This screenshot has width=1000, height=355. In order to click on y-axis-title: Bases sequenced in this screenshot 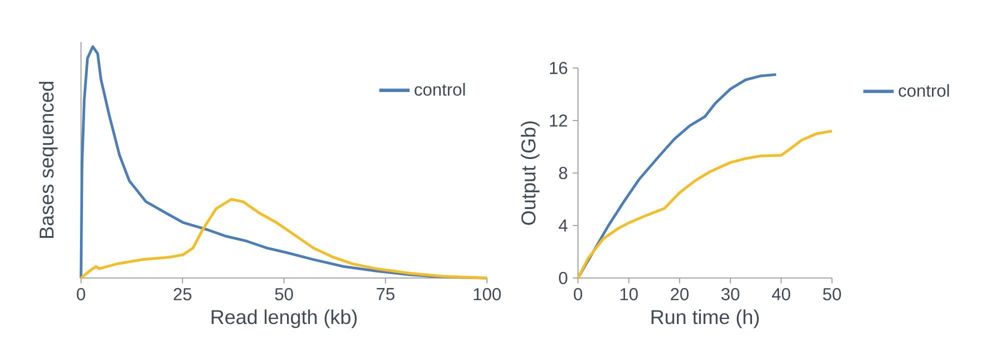, I will do `click(48, 160)`.